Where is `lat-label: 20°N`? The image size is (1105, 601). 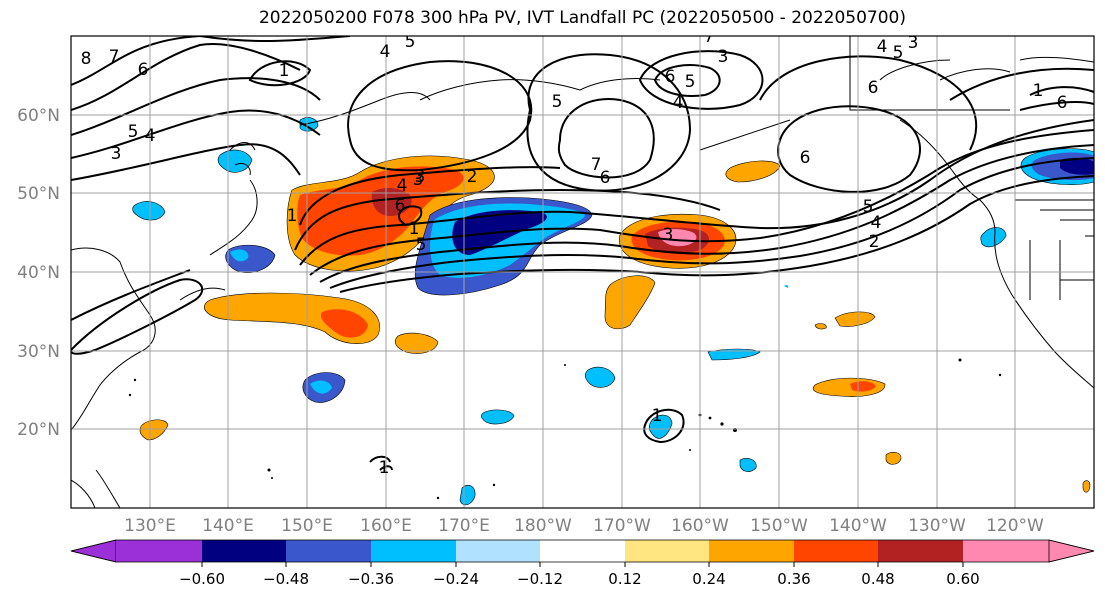
lat-label: 20°N is located at coordinates (38, 430).